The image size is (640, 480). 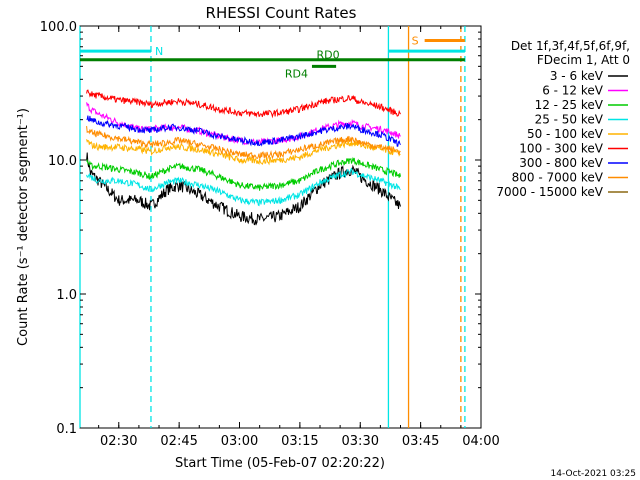 What do you see at coordinates (420, 441) in the screenshot?
I see `x-tick-label-5: 03:45` at bounding box center [420, 441].